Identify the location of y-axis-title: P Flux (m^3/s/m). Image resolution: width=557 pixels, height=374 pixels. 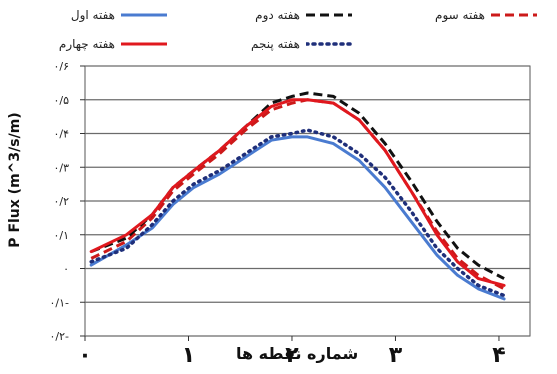
(15, 180).